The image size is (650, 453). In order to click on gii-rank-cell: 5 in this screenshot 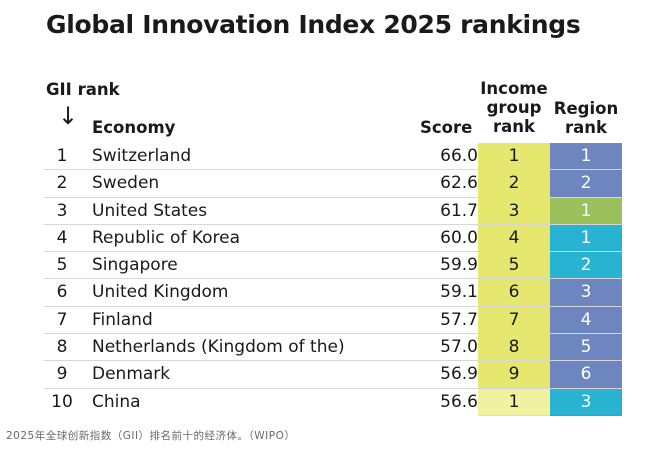, I will do `click(62, 265)`.